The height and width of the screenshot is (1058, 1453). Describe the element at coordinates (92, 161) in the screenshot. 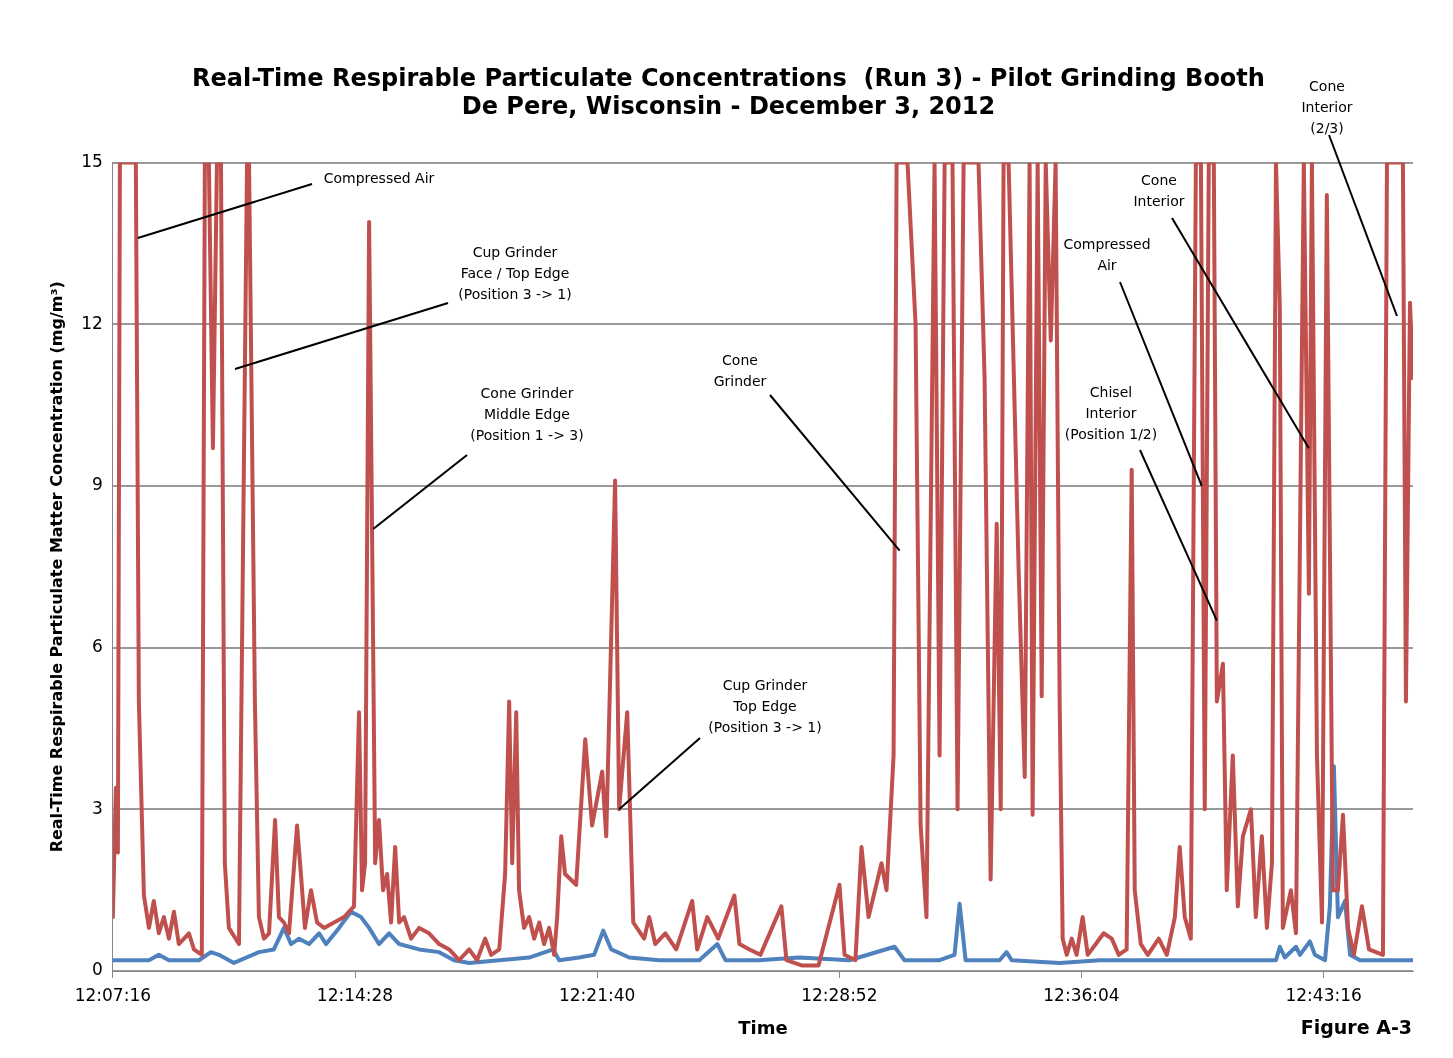

I see `y-tick-label: 15` at that location.